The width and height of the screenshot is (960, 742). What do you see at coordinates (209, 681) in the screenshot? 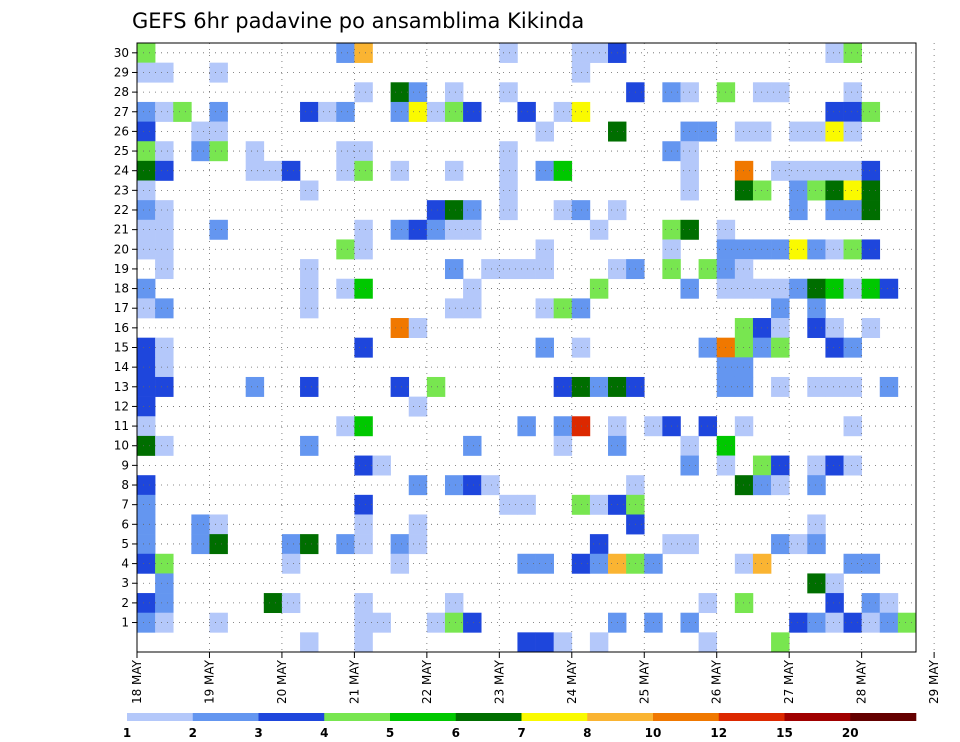
I see `x-tick-label: 19 MAY` at bounding box center [209, 681].